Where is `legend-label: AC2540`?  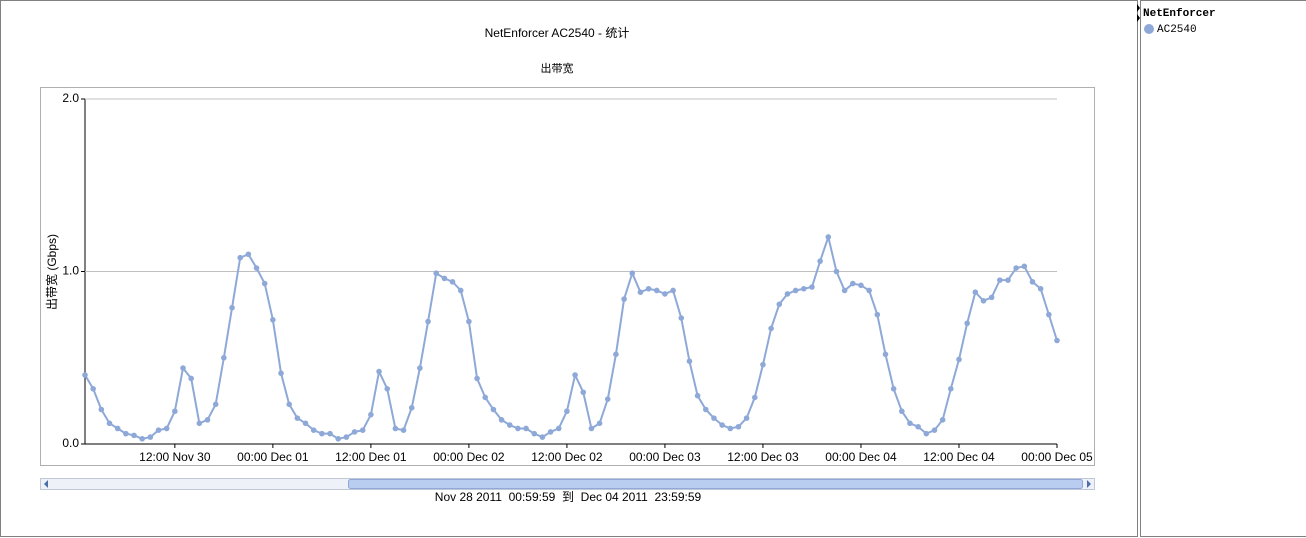
legend-label: AC2540 is located at coordinates (1177, 30).